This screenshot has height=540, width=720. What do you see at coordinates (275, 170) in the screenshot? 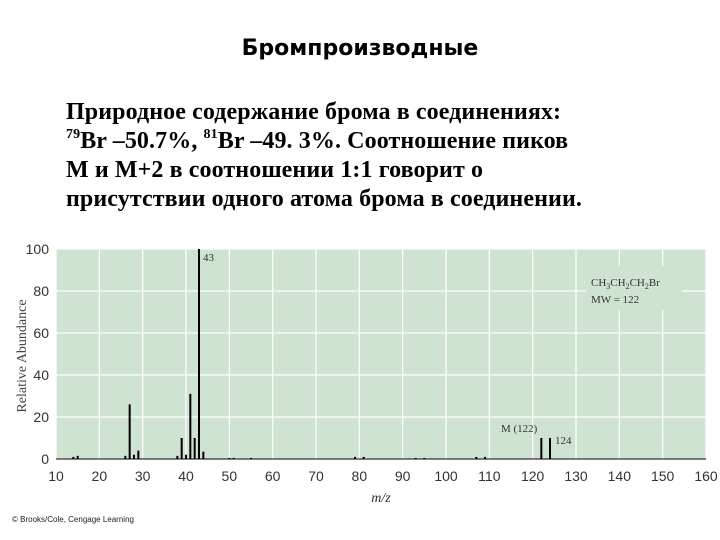
I see `body-line-3: М и М+2 в соотношении 1:1 говорит о` at bounding box center [275, 170].